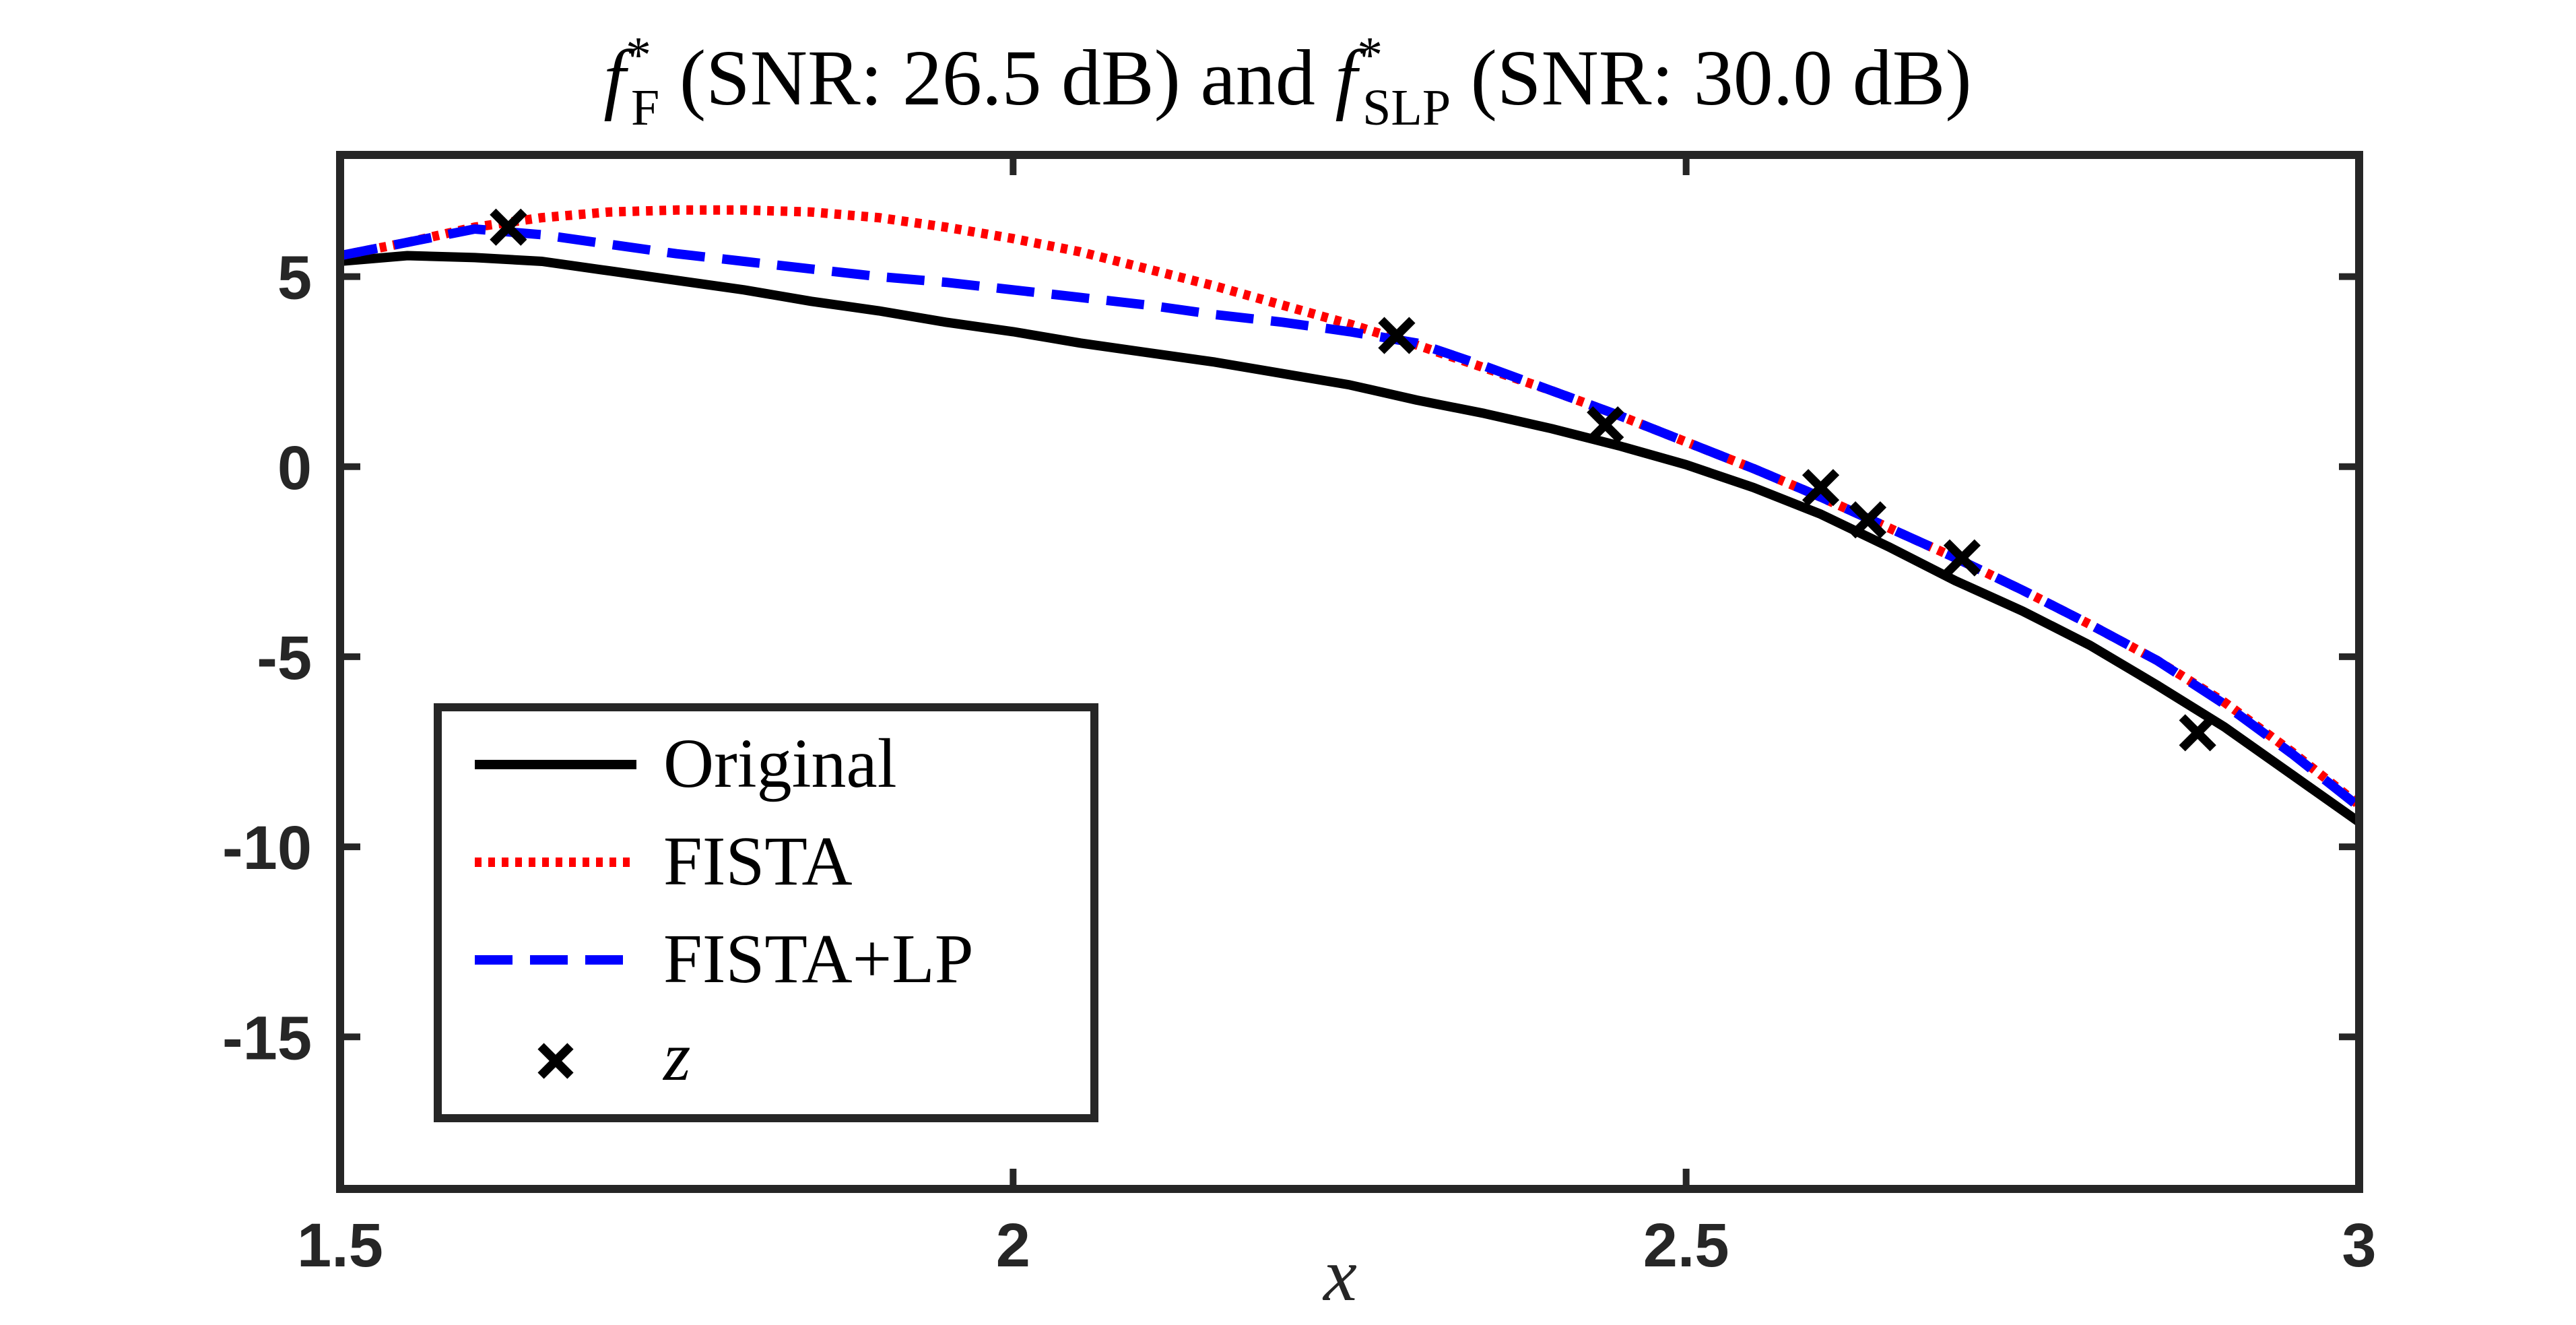  I want to click on legend-label-fista-lp: FISTA+LP, so click(818, 959).